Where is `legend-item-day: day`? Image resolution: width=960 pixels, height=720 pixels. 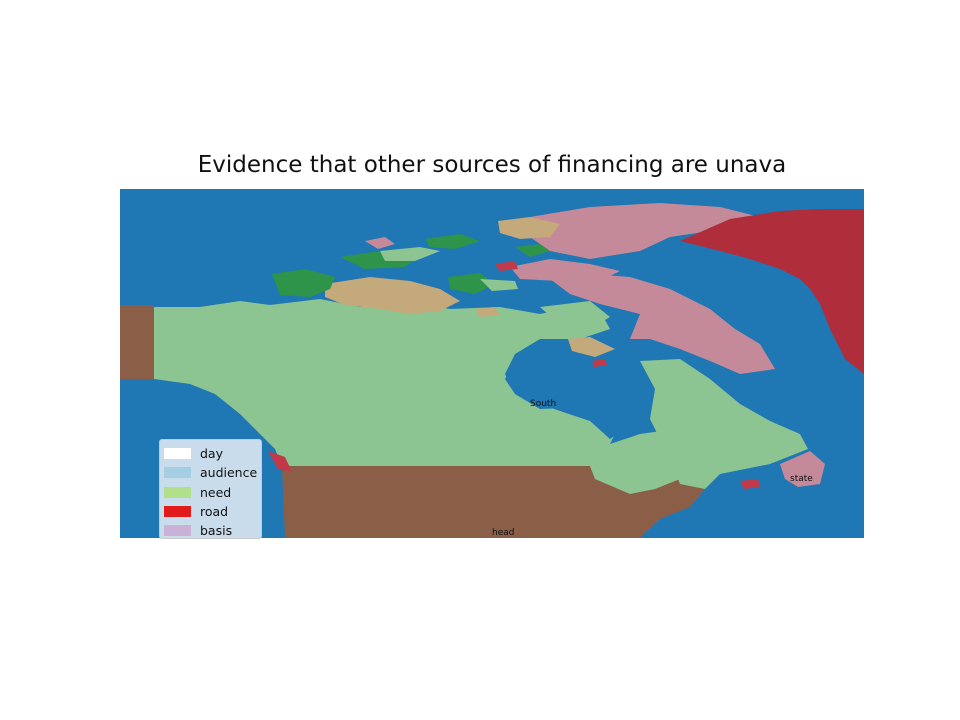 legend-item-day: day is located at coordinates (212, 453).